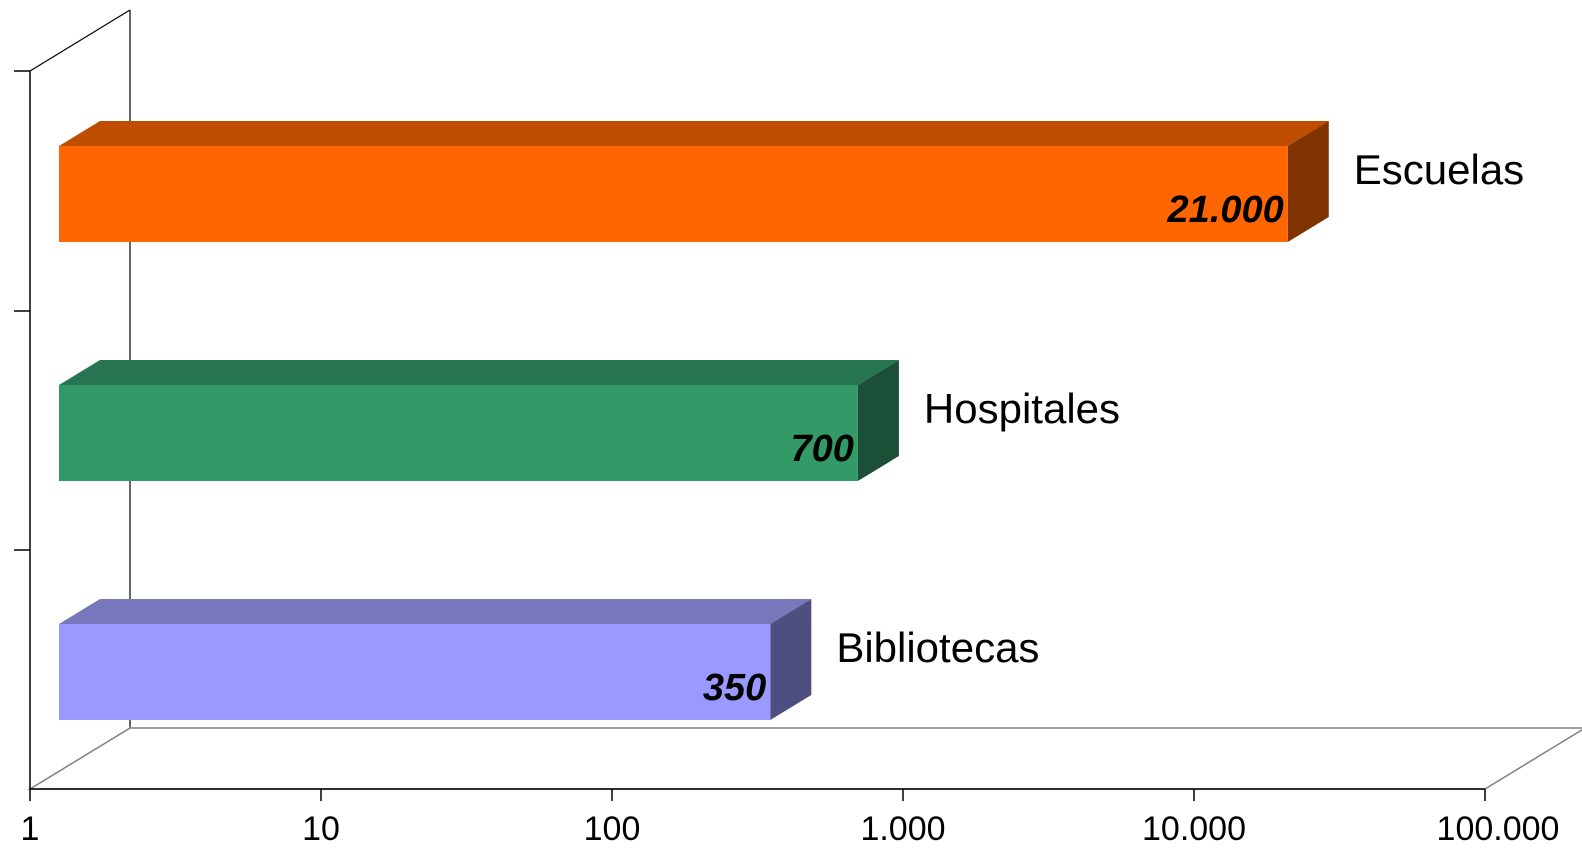  I want to click on x-tick-label: 10.000, so click(1194, 829).